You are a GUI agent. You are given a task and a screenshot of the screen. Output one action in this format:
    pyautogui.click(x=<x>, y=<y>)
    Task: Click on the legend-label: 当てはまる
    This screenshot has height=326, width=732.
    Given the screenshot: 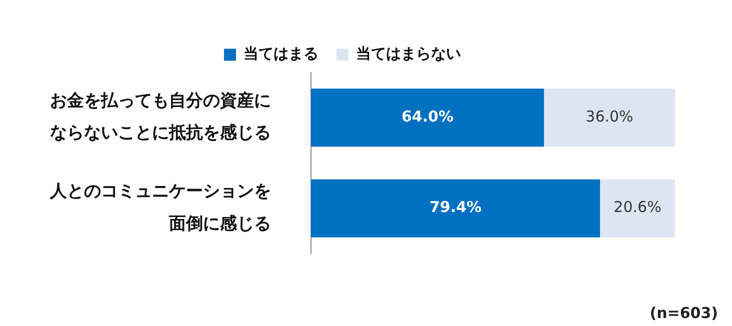 What is the action you would take?
    pyautogui.click(x=281, y=53)
    